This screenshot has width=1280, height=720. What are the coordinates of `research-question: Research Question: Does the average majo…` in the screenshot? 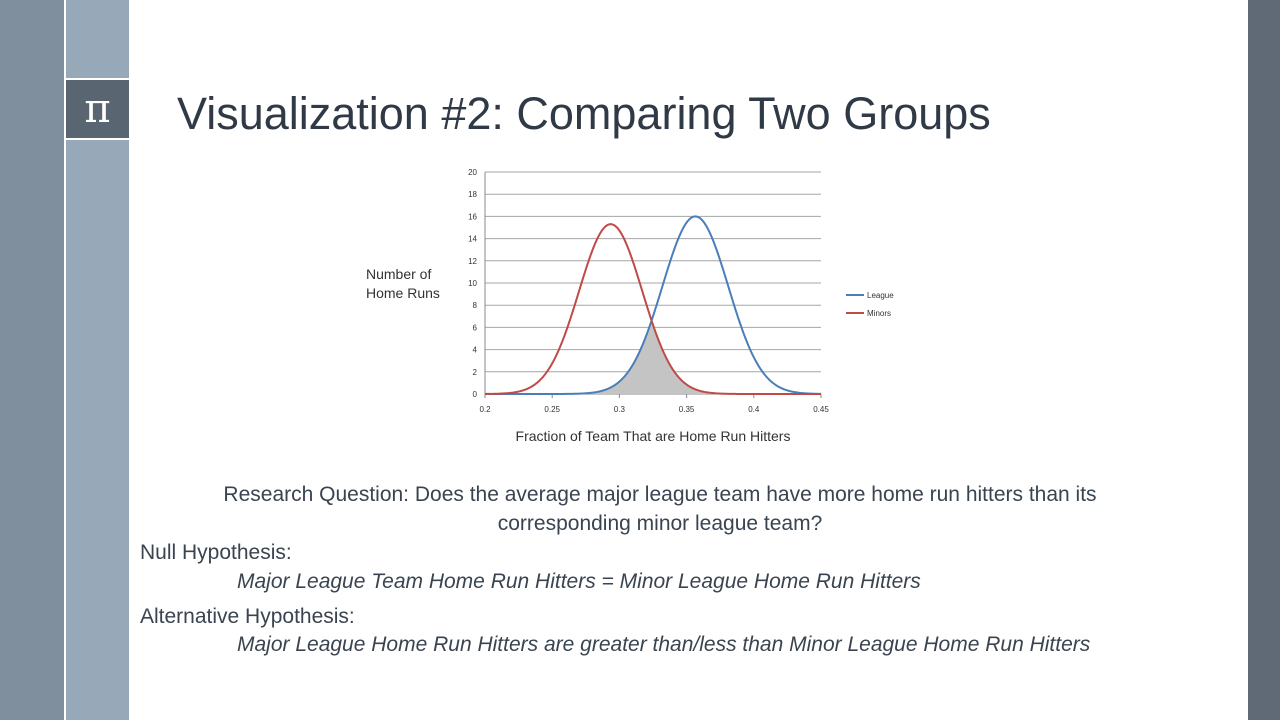 It's located at (660, 509).